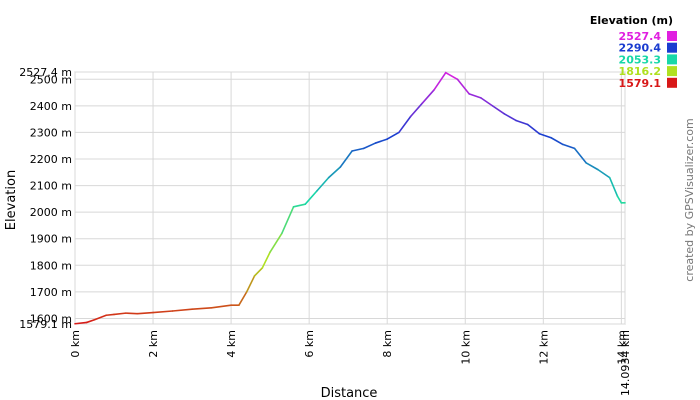 This screenshot has height=400, width=700. I want to click on y-tick-label: 1579.1 m, so click(45, 324).